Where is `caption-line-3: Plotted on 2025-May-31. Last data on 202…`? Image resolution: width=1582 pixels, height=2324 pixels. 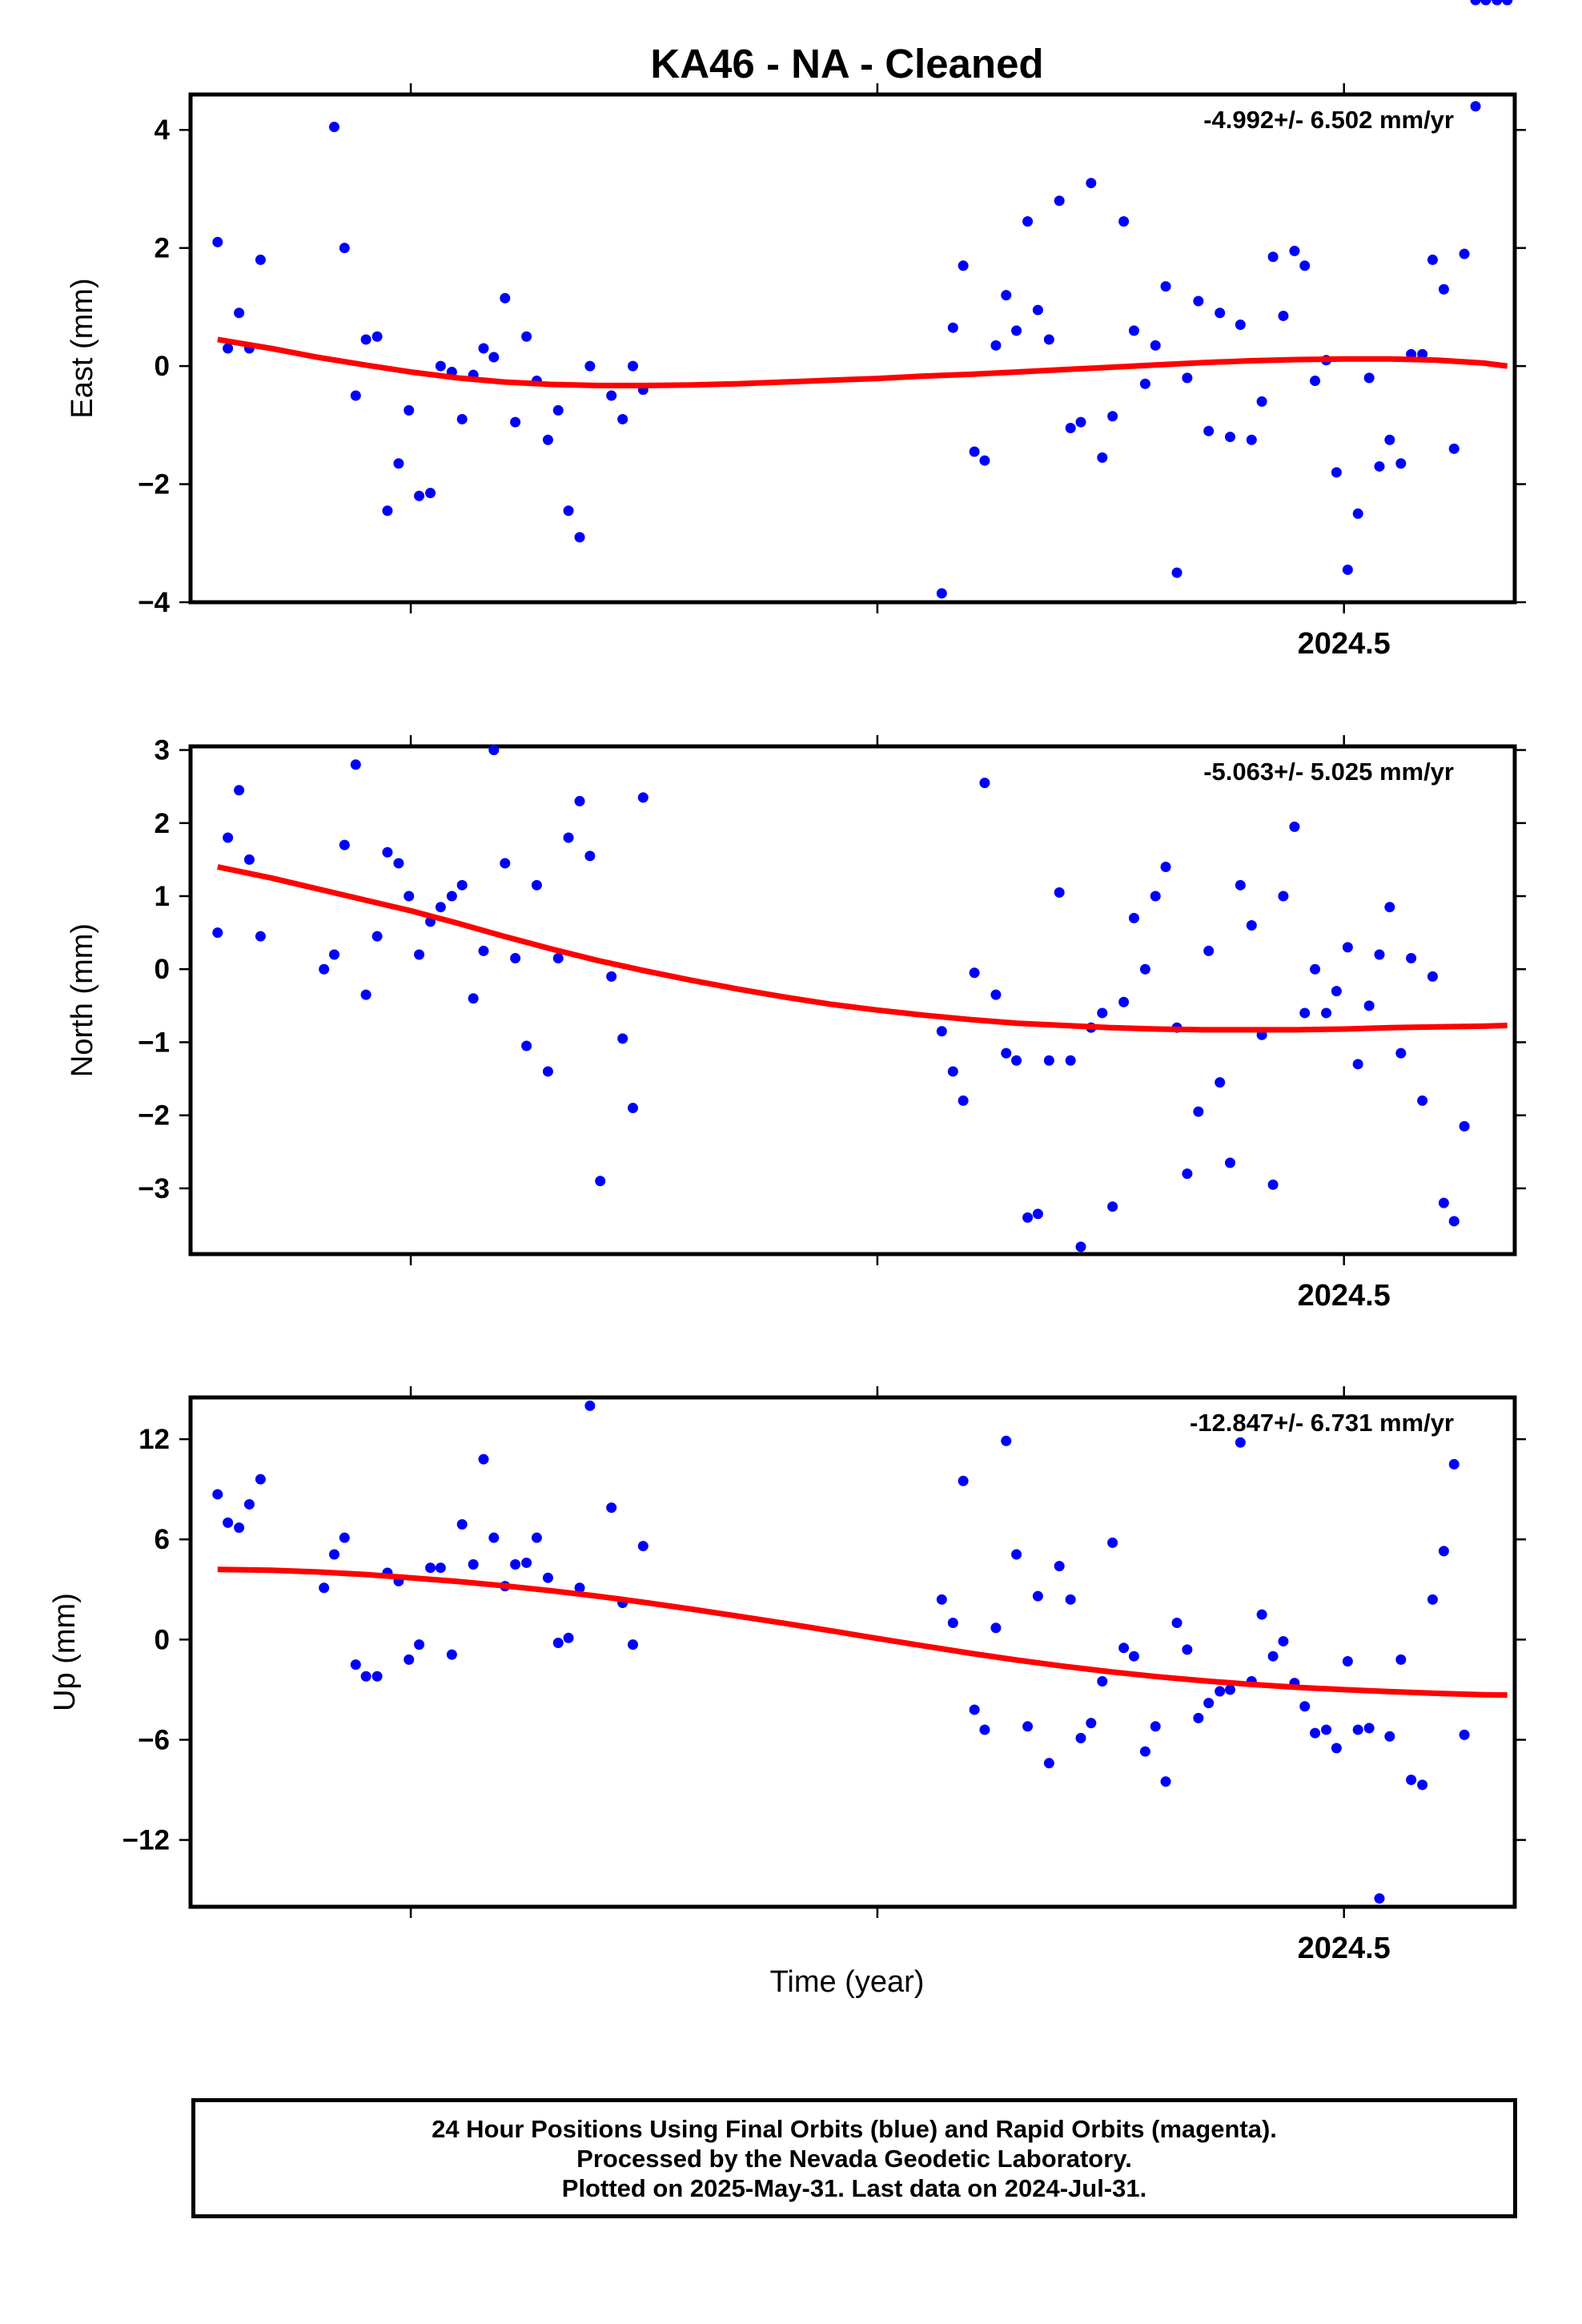
caption-line-3: Plotted on 2025-May-31. Last data on 202… is located at coordinates (854, 2187).